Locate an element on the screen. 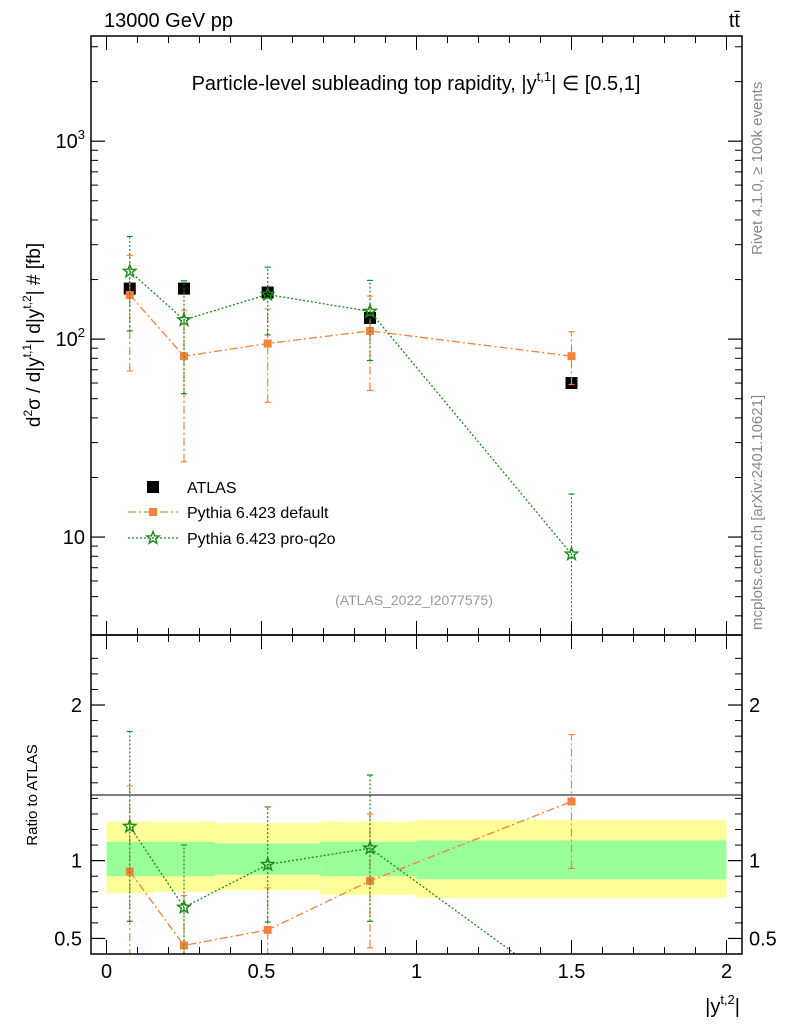 The image size is (786, 1024). process-label: tt̄ is located at coordinates (735, 21).